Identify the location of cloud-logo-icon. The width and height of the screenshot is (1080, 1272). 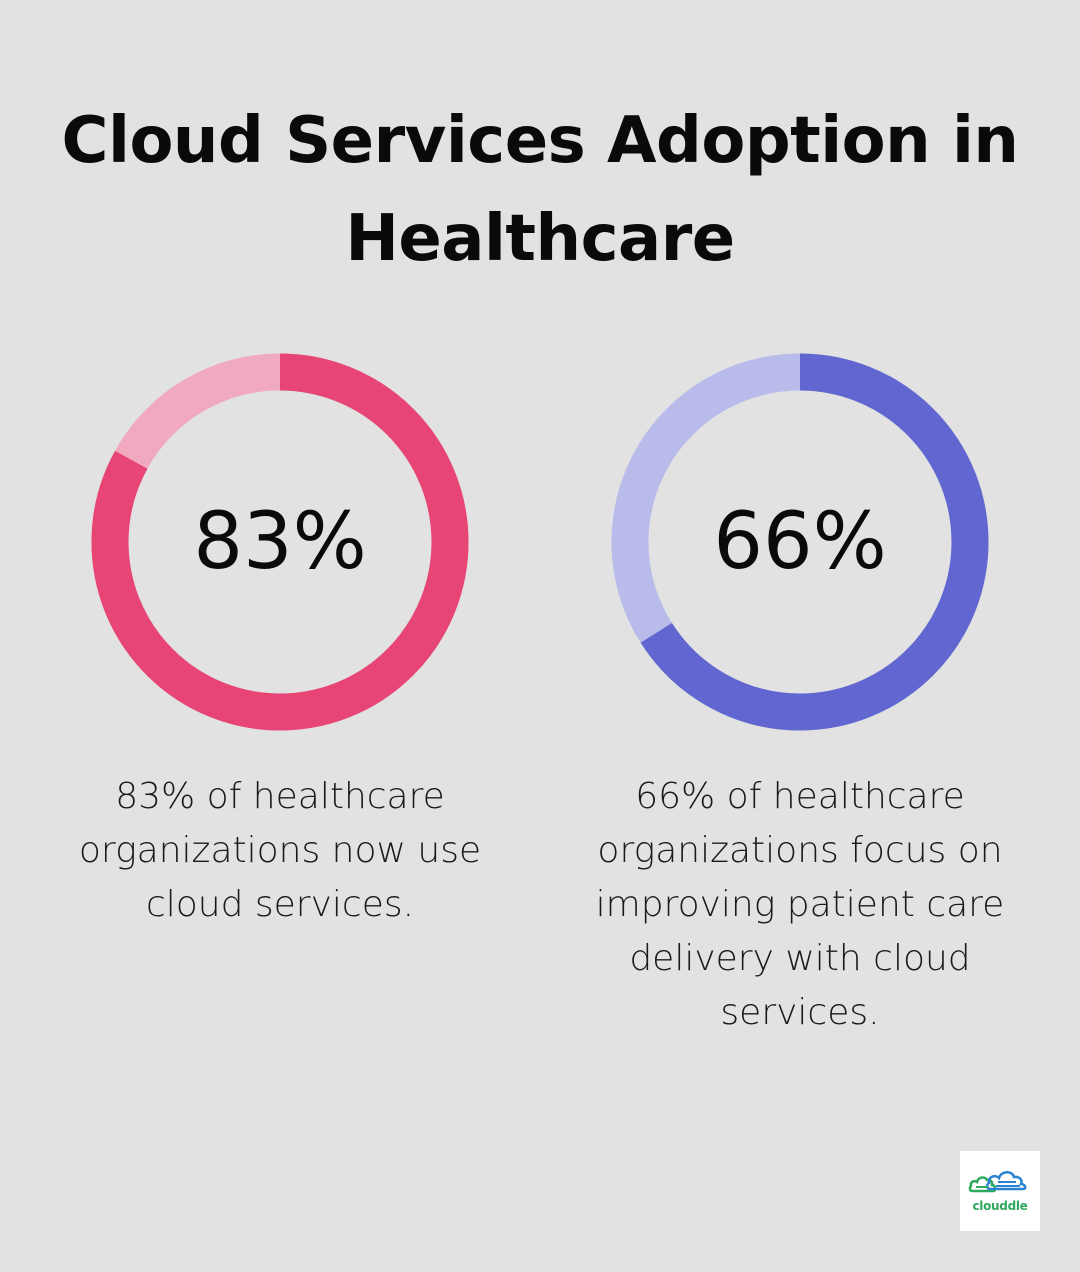
(997, 1182).